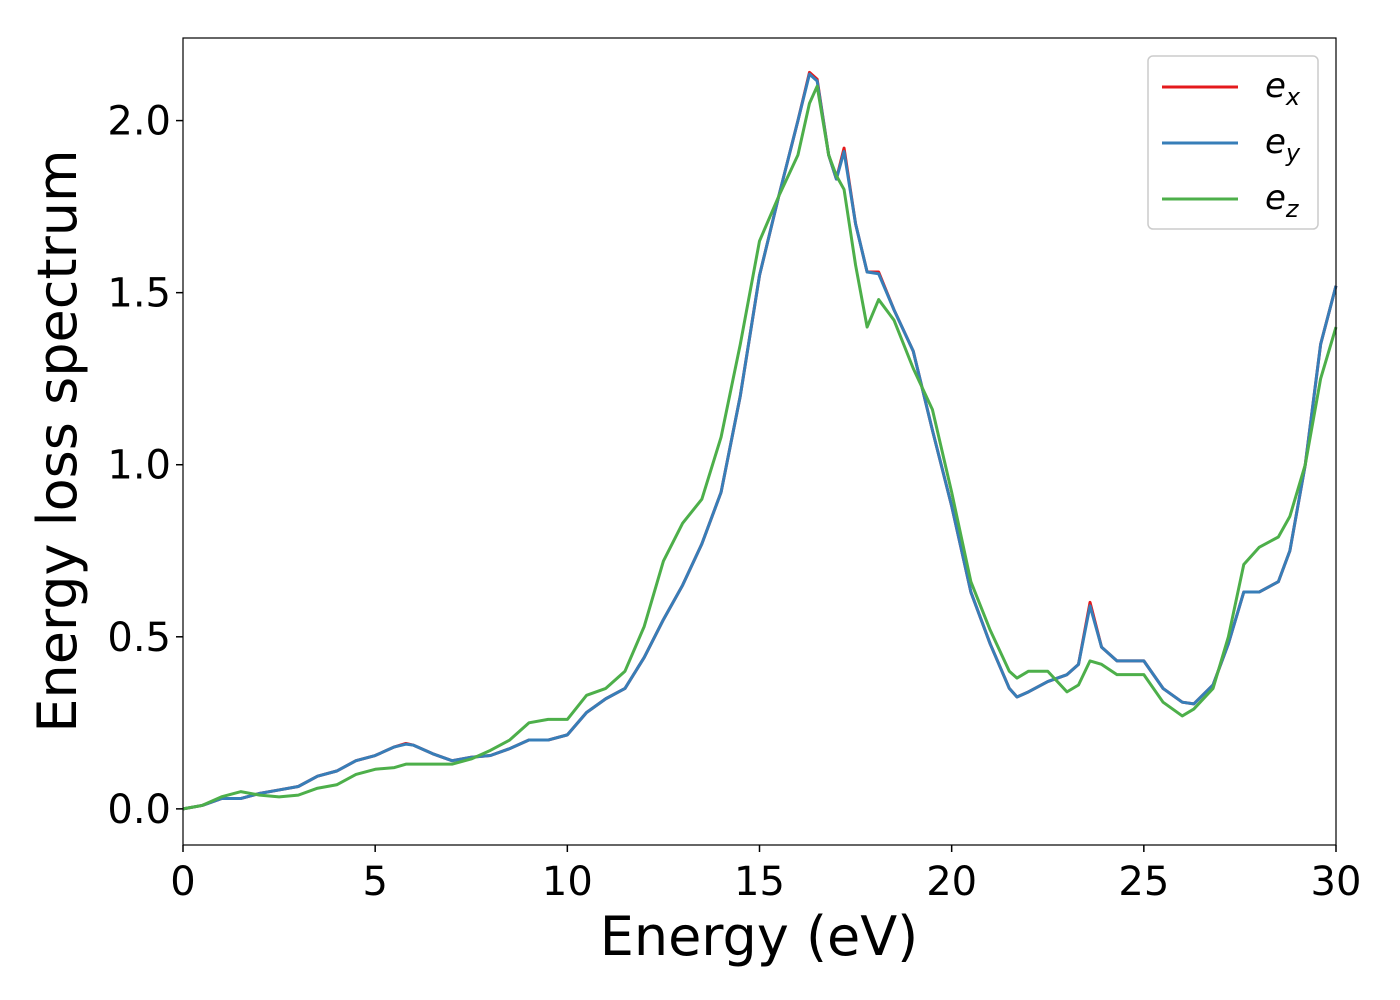 This screenshot has width=1400, height=1000. Describe the element at coordinates (139, 294) in the screenshot. I see `y-tick-label: 1.5` at that location.